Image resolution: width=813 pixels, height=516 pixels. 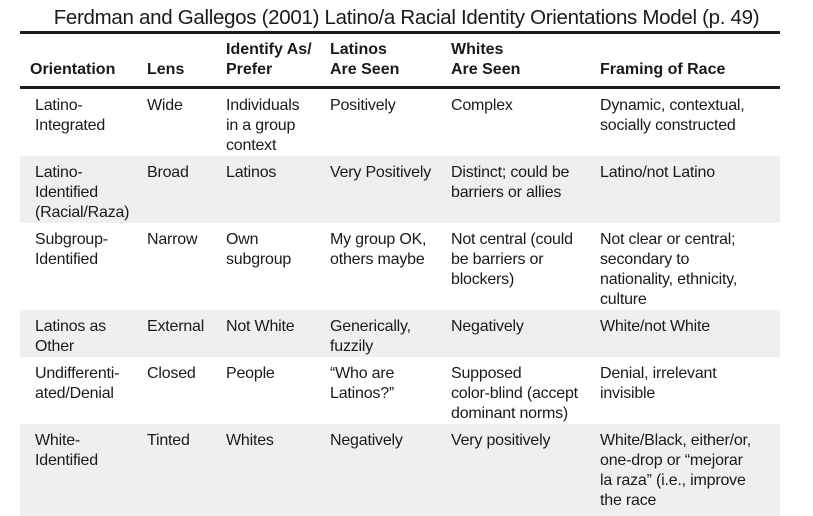 What do you see at coordinates (165, 105) in the screenshot?
I see `cell-lens: Wide` at bounding box center [165, 105].